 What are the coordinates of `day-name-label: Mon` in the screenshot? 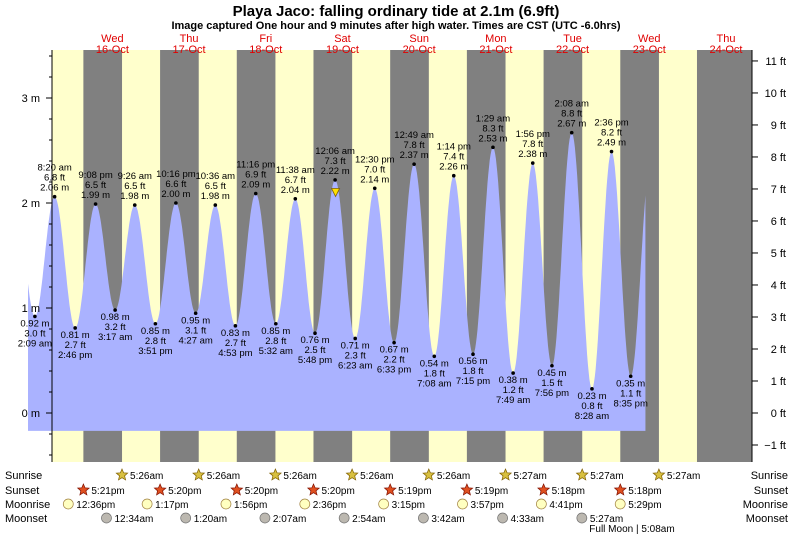 It's located at (495, 39).